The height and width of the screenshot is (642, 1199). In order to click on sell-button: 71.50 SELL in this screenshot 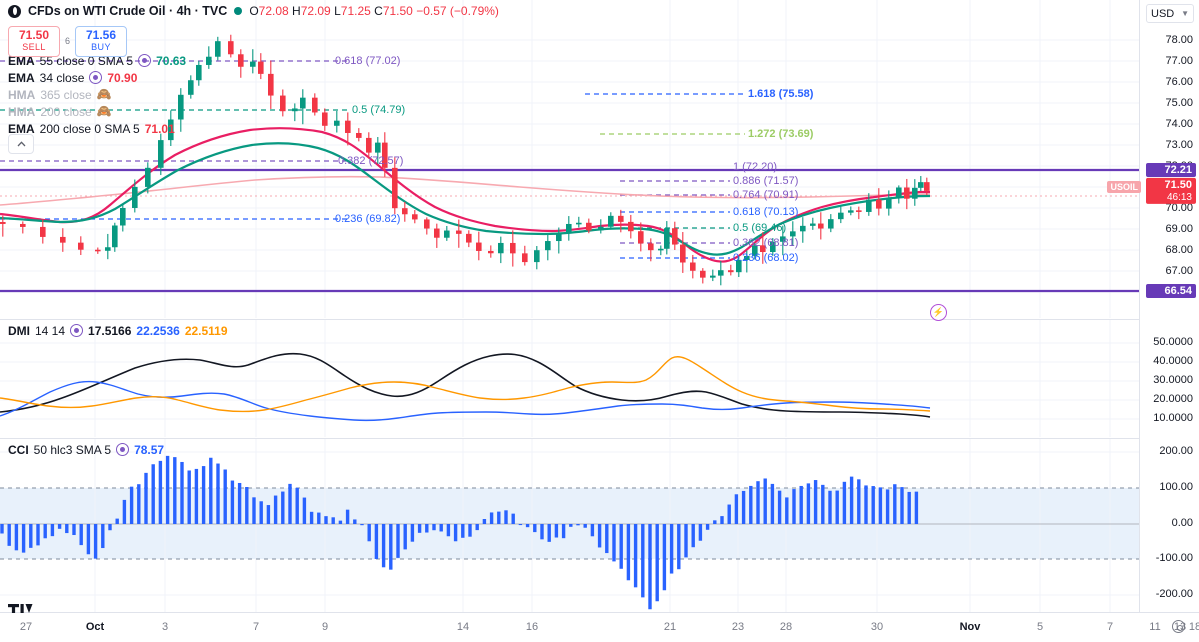, I will do `click(34, 41)`.